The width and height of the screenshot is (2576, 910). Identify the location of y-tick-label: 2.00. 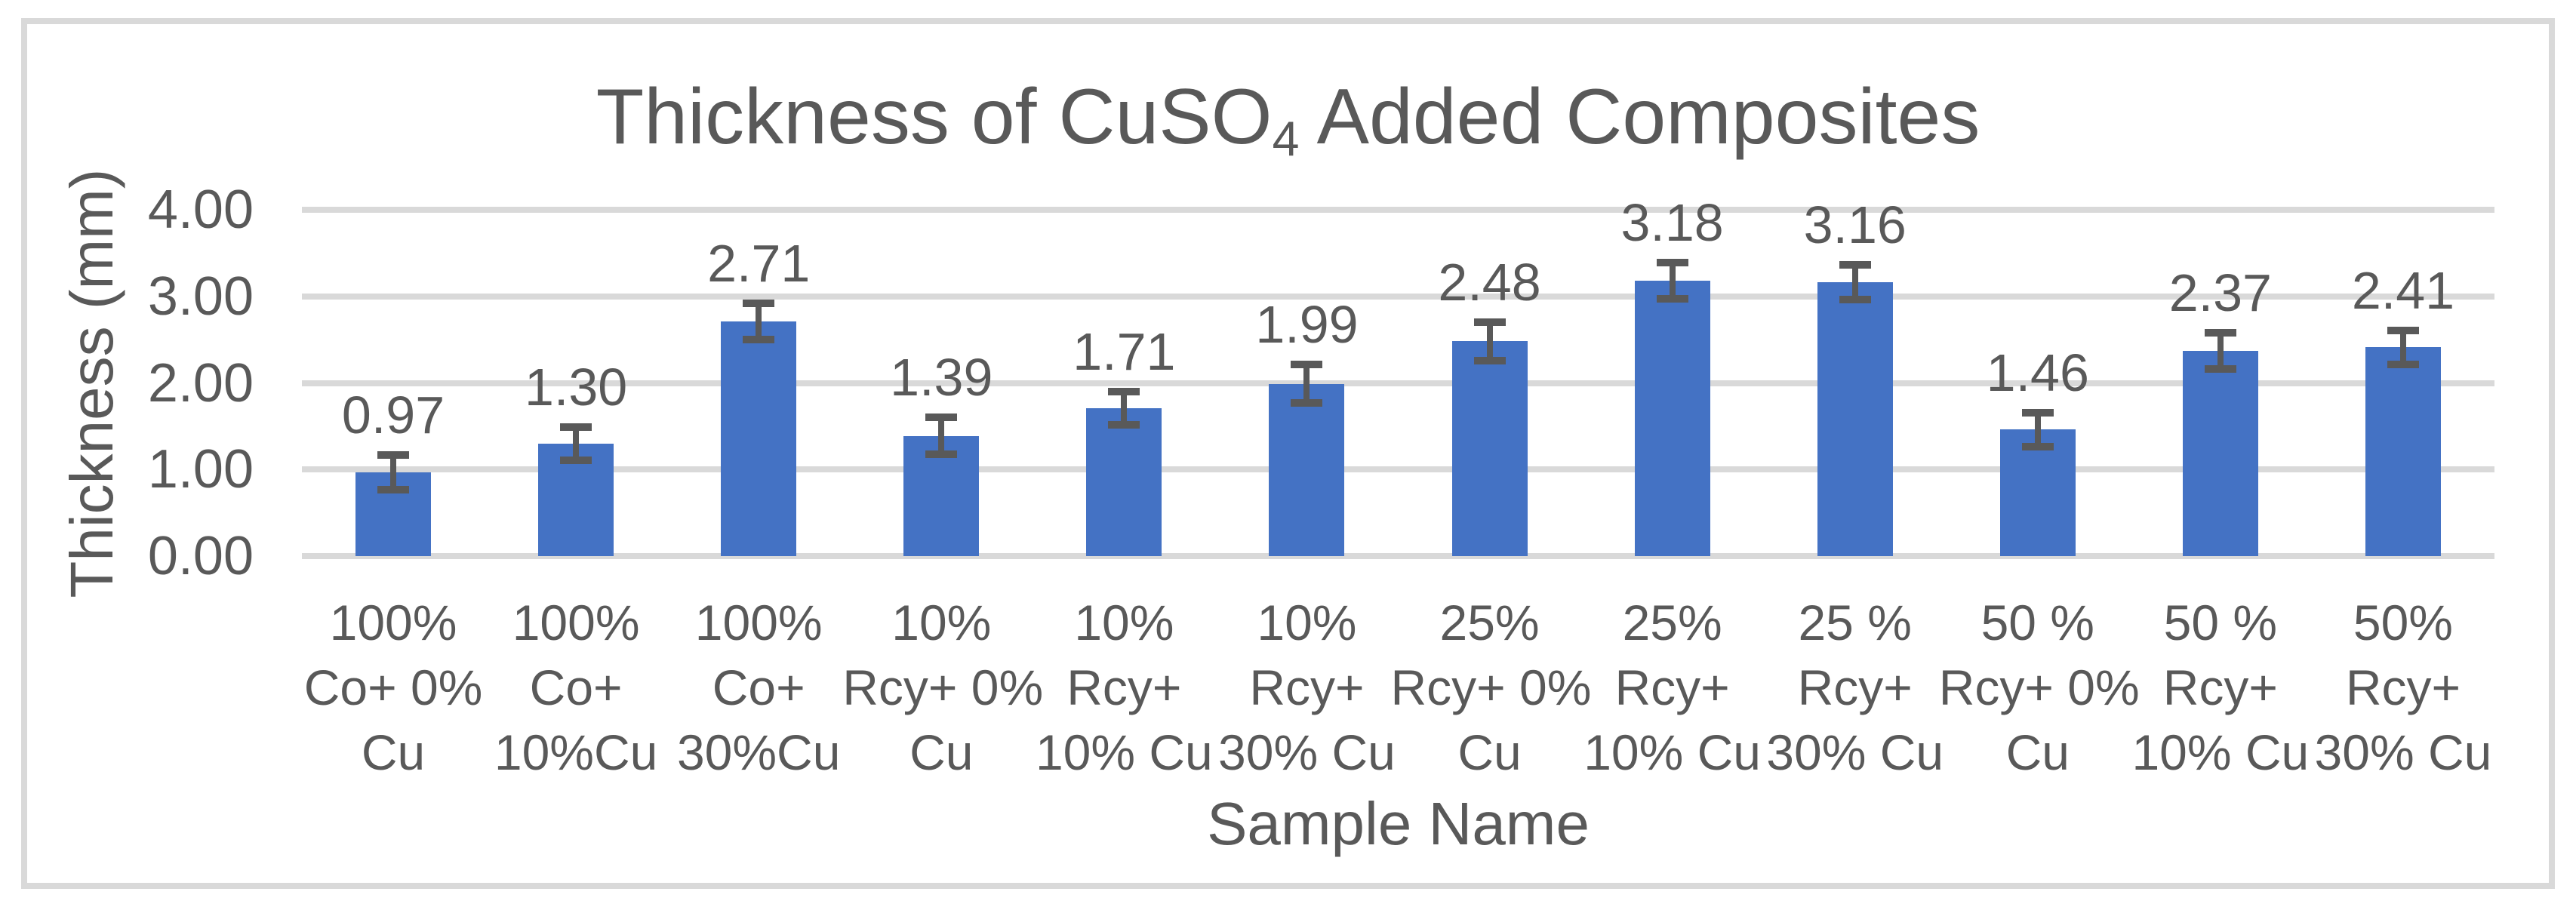
(200, 382).